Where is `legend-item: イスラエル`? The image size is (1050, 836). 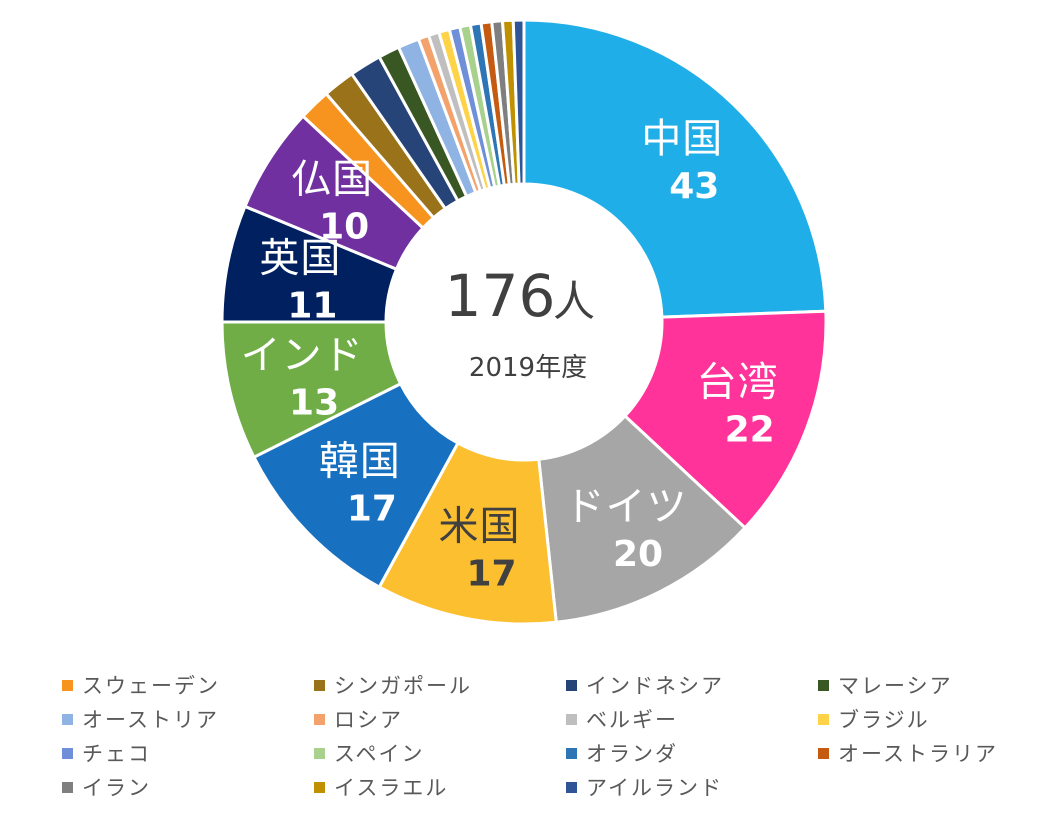
legend-item: イスラエル is located at coordinates (440, 787).